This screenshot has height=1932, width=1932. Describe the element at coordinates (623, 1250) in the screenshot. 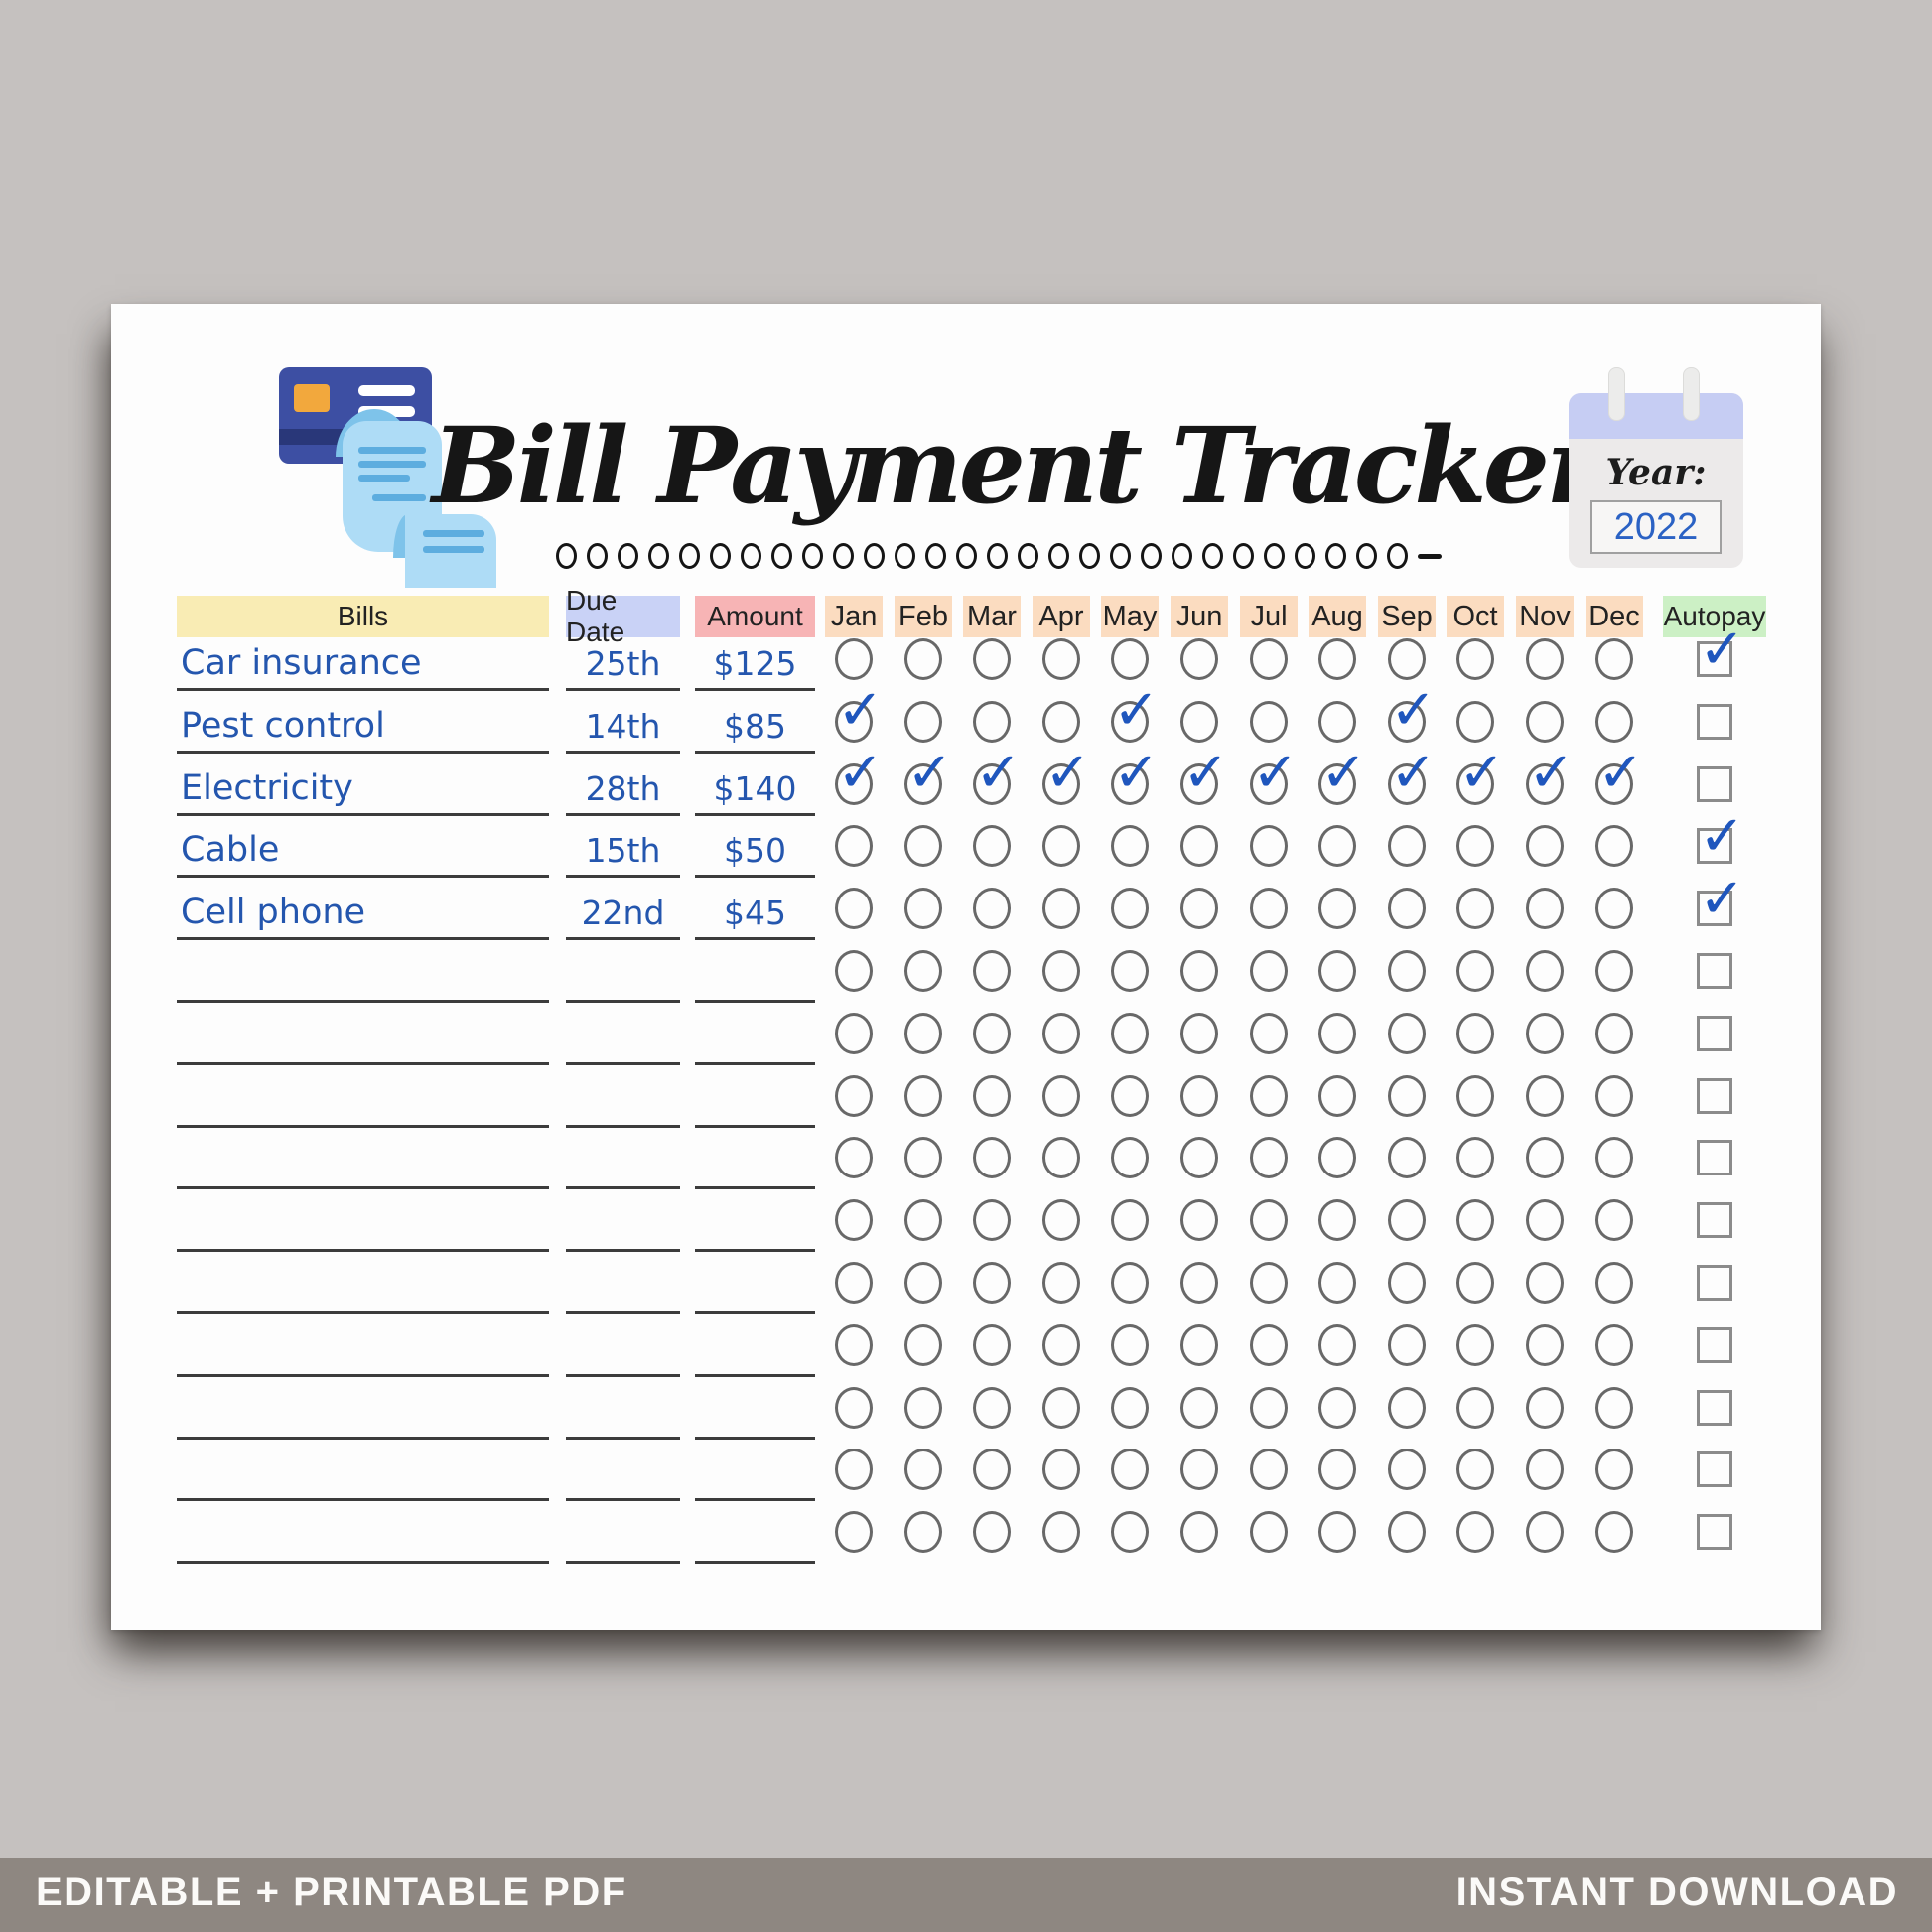

I see `due-date-field-row10` at that location.